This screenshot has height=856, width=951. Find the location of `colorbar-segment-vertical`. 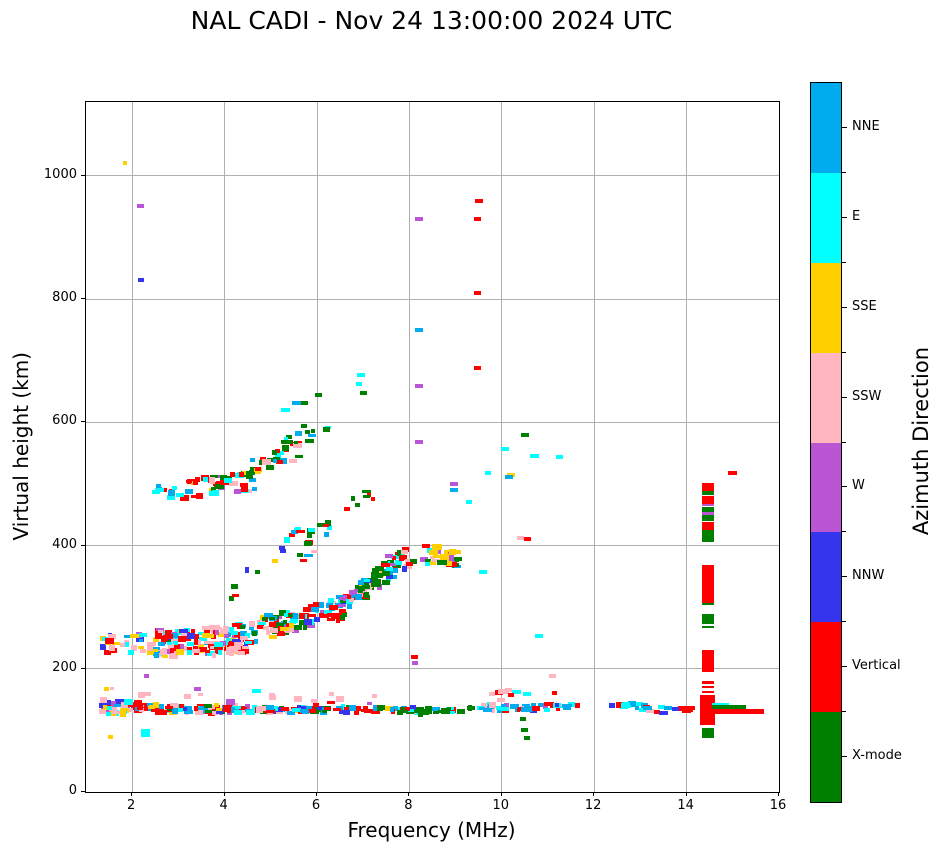

colorbar-segment-vertical is located at coordinates (826, 667).